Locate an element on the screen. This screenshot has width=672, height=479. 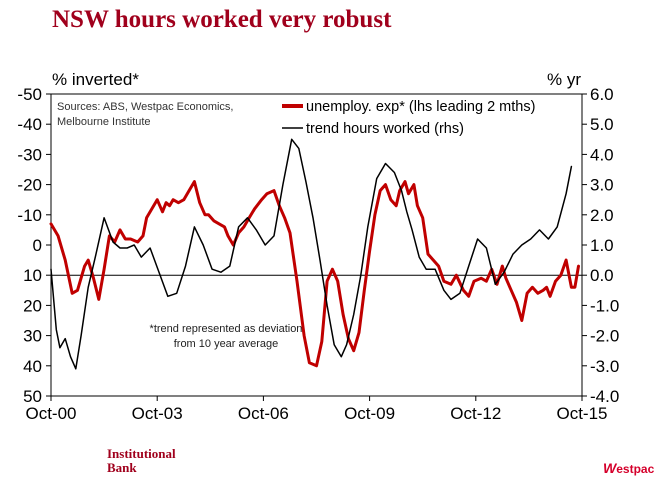
right-axis: 6.0 5.0 4.0 3.0 2.0 1.0 0.0 -1.0 -2.0 -3.0 -4.0 is located at coordinates (600, 245).